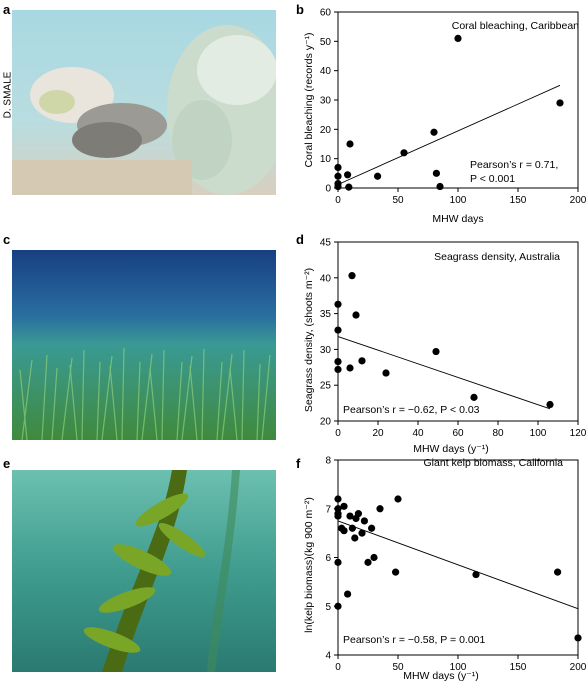  Describe the element at coordinates (7, 463) in the screenshot. I see `panel-label-e: e` at that location.